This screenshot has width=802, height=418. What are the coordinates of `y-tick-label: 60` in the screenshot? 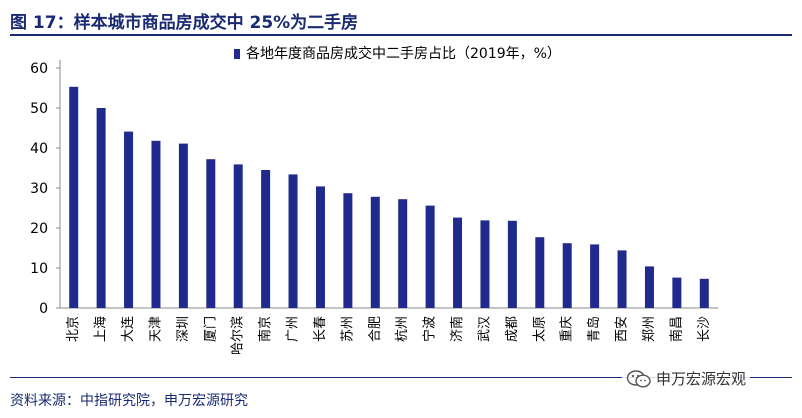 It's located at (39, 69).